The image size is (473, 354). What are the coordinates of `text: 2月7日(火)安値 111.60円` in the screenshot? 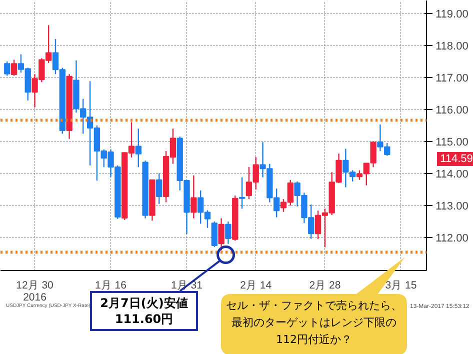 It's located at (144, 311).